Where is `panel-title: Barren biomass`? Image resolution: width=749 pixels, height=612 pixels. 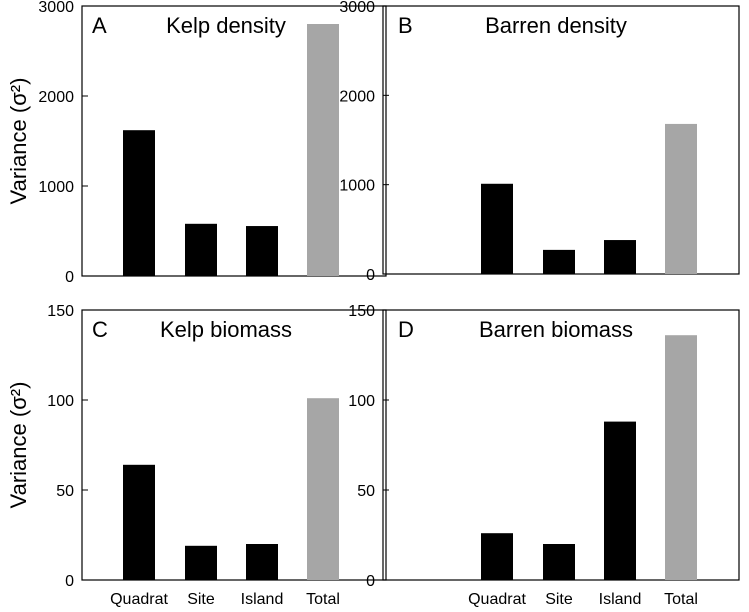
panel-title: Barren biomass is located at coordinates (556, 329).